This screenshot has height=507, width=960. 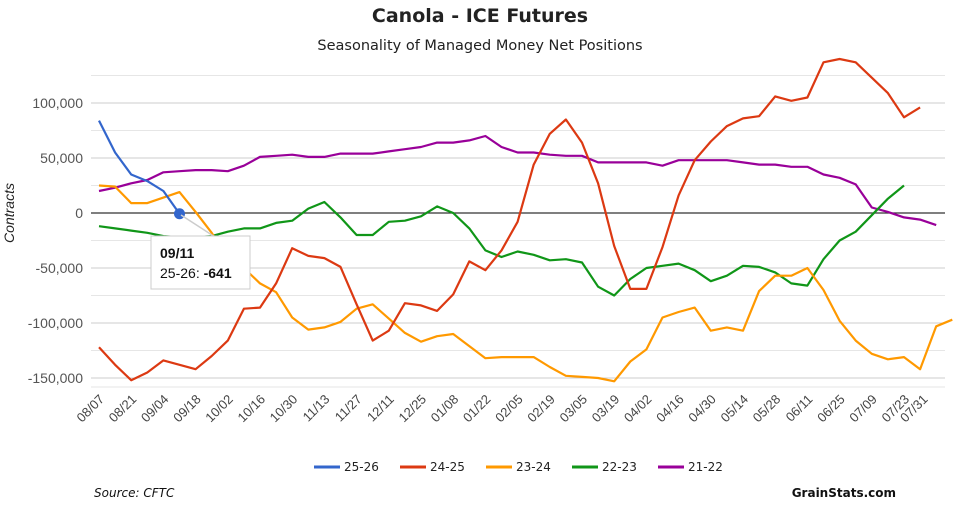 What do you see at coordinates (60, 268) in the screenshot?
I see `y-tick-label: -50,000` at bounding box center [60, 268].